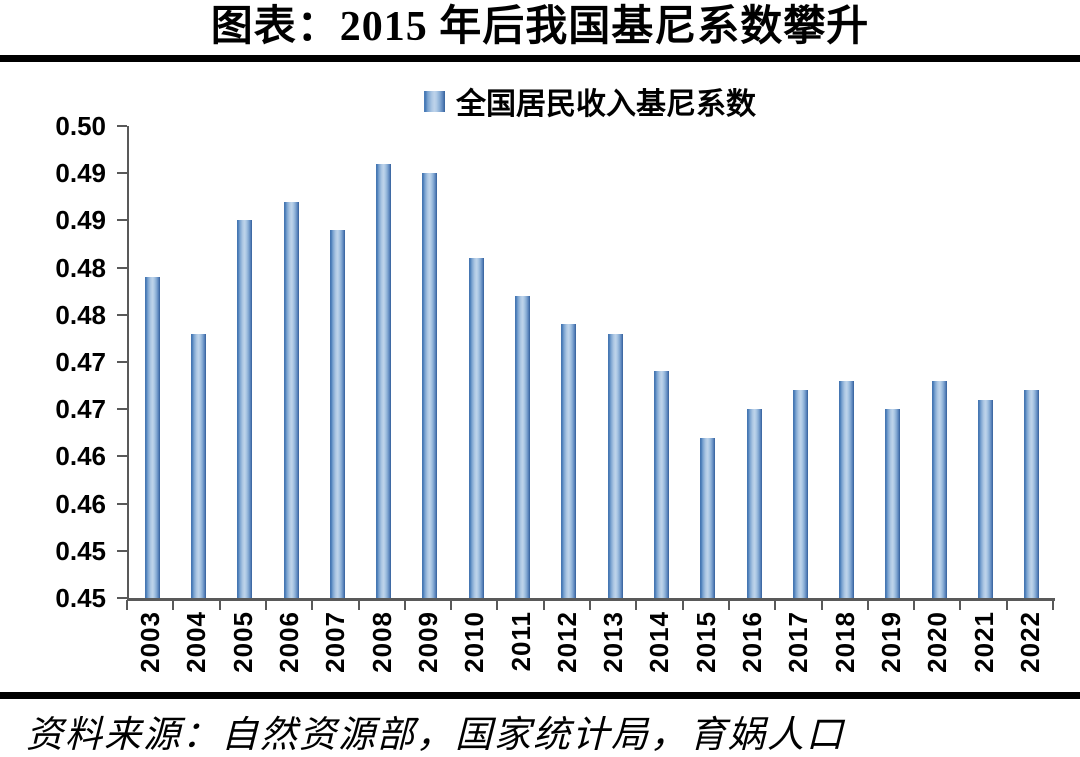  I want to click on x-tick-label-2005: 2005, so click(242, 642).